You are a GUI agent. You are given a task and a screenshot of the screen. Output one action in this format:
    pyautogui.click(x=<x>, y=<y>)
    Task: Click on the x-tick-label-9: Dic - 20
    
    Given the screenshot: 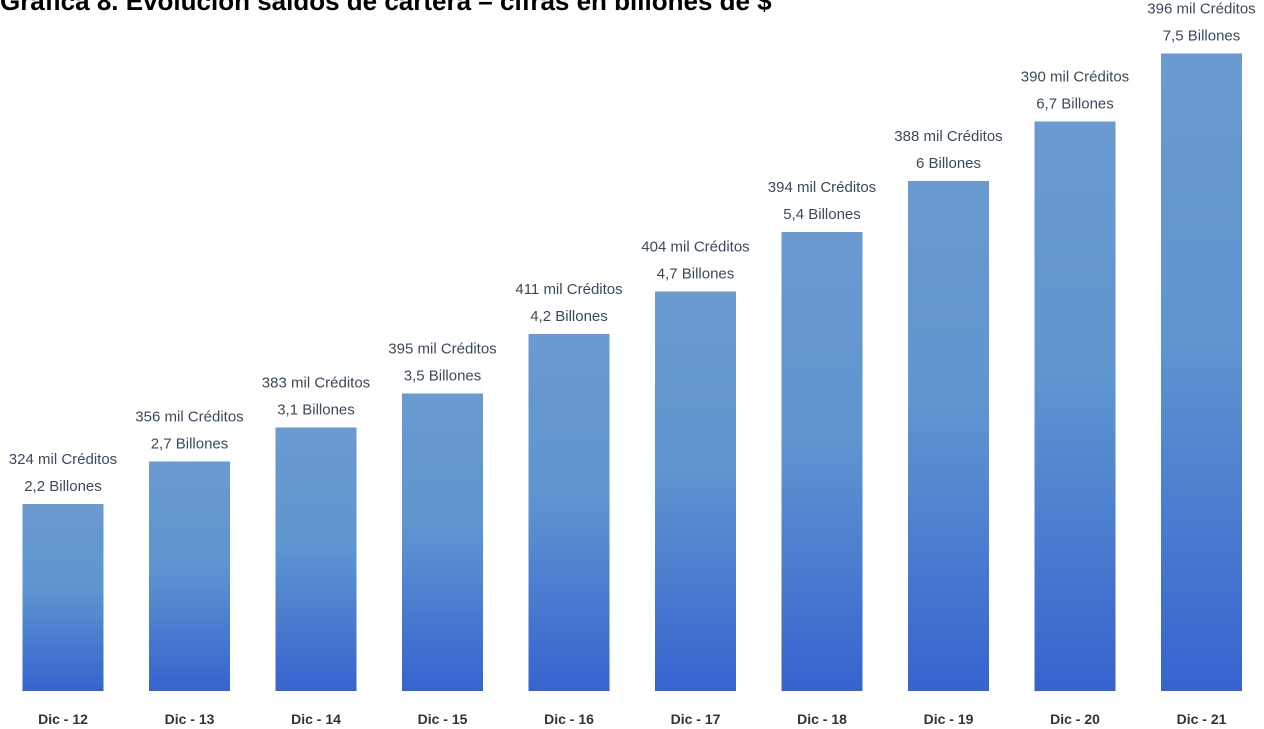 What is the action you would take?
    pyautogui.click(x=1075, y=719)
    